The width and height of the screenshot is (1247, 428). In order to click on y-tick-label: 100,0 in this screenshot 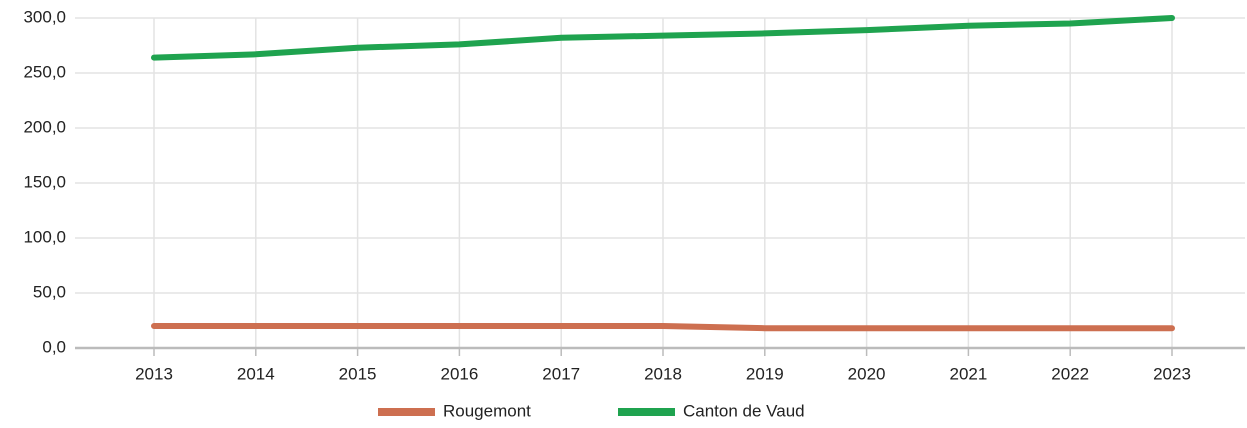, I will do `click(44, 236)`.